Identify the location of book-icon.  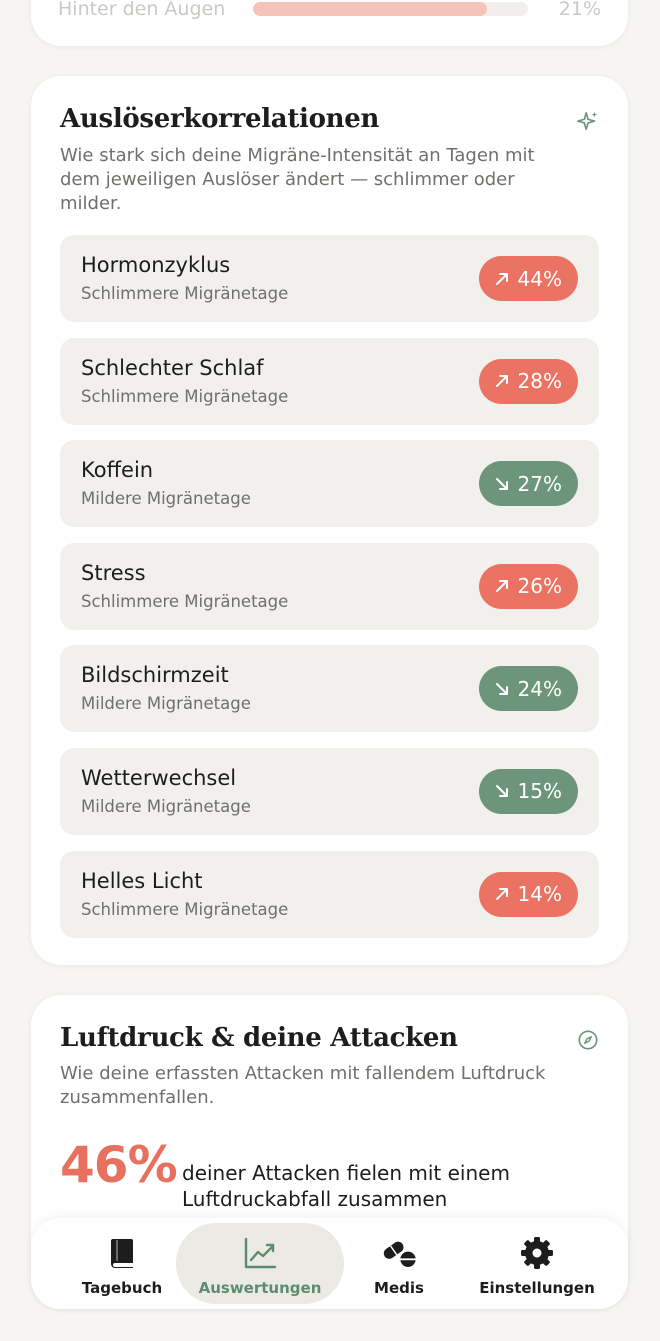
(122, 1253).